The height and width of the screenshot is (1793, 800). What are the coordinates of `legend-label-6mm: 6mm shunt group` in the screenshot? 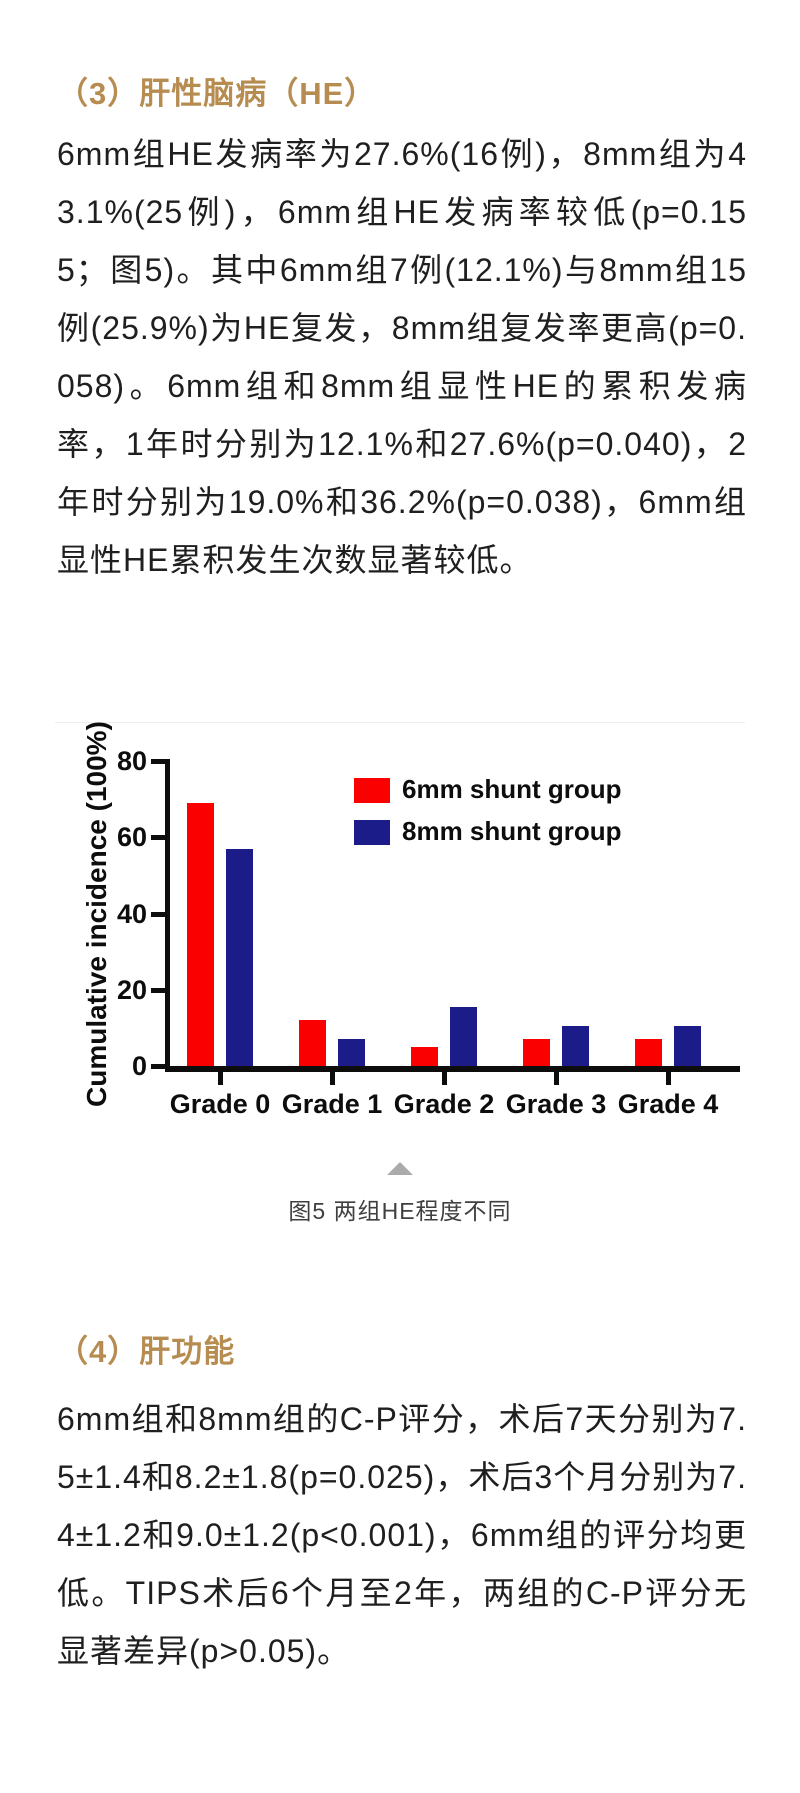 It's located at (512, 789).